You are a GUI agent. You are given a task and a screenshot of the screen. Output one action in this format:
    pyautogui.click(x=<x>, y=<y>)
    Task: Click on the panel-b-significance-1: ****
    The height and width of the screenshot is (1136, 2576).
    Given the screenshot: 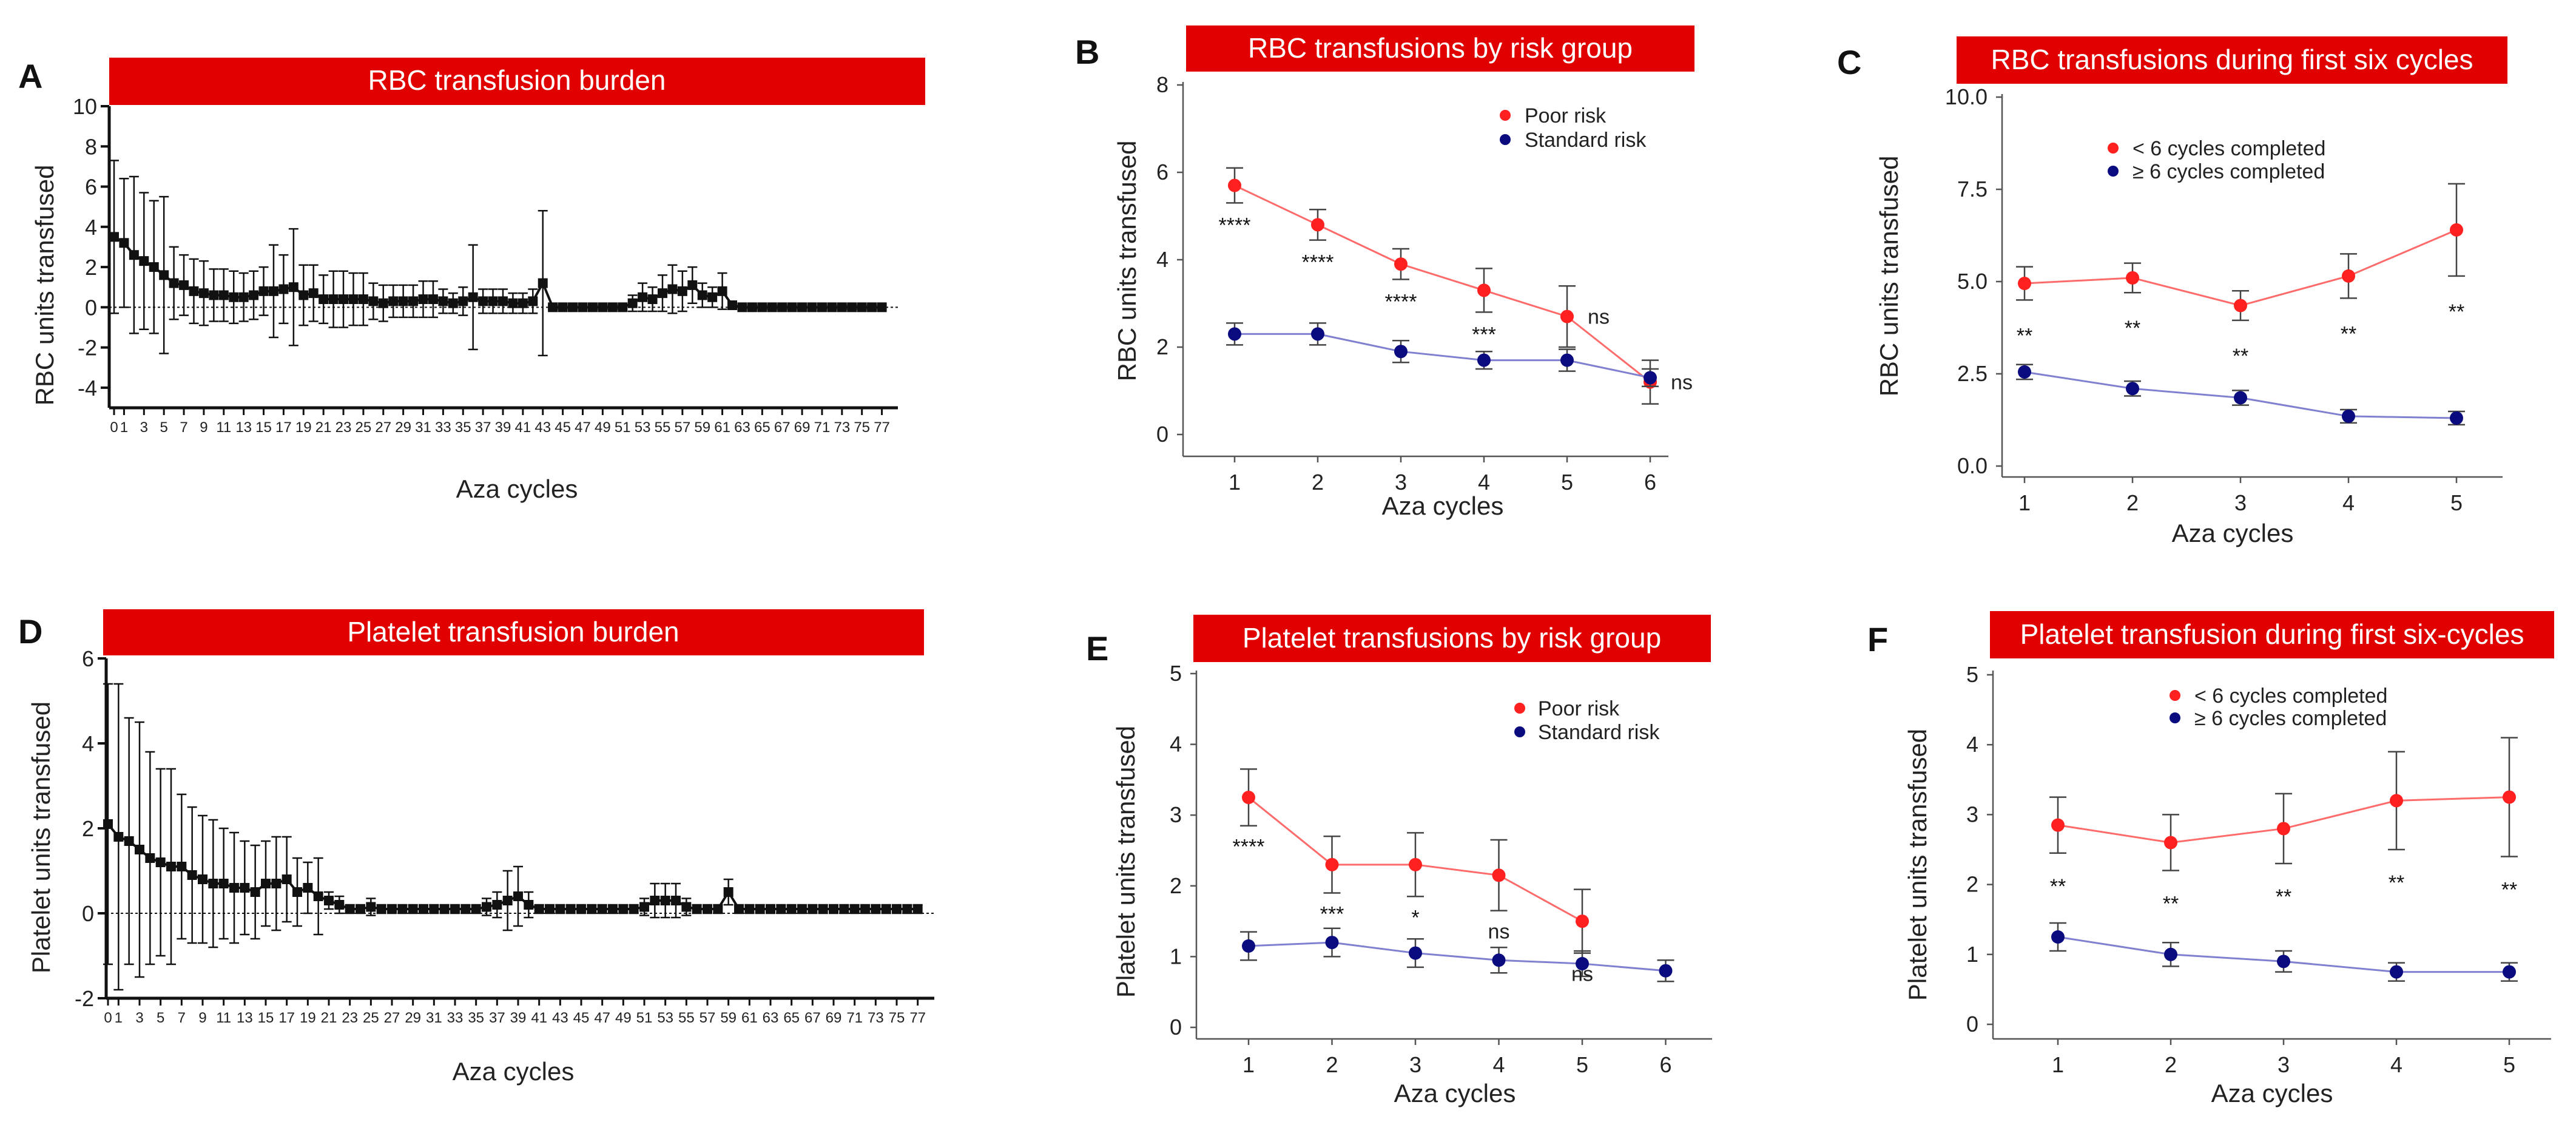 What is the action you would take?
    pyautogui.click(x=1235, y=225)
    